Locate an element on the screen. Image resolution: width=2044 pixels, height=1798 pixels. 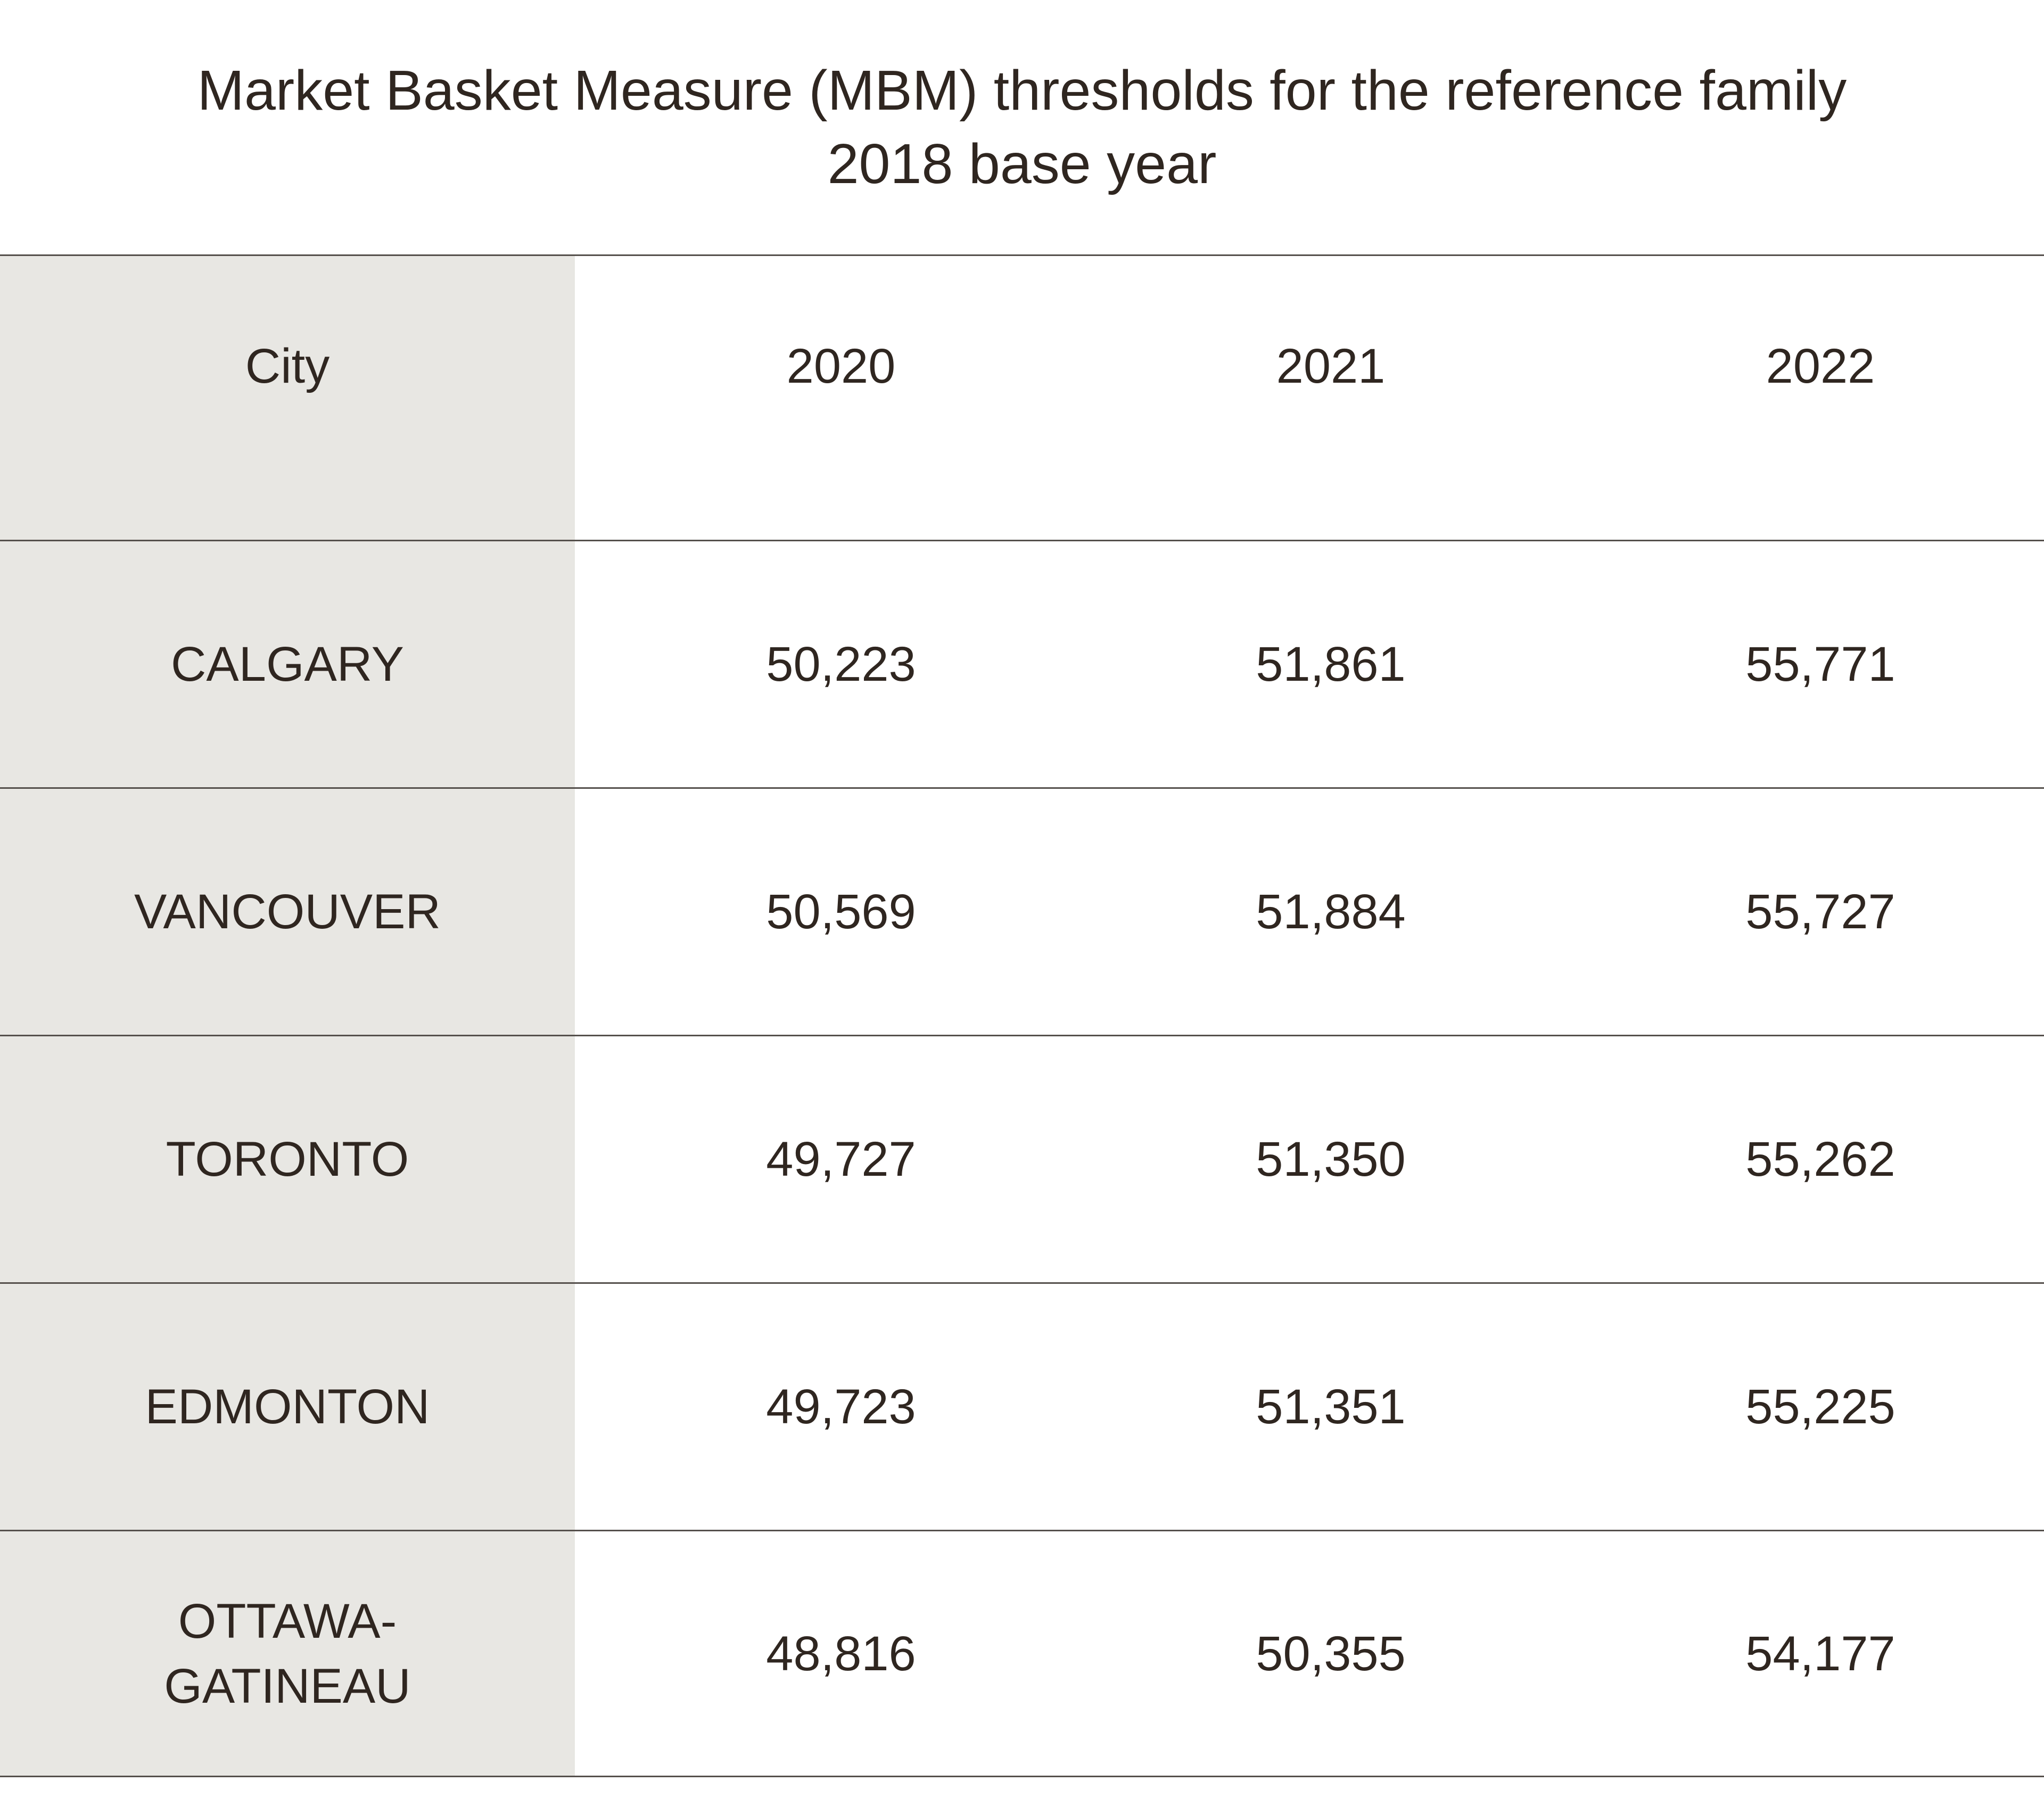
table-row: VANCOUVER 50,569 51,884 55,727 is located at coordinates (1022, 911).